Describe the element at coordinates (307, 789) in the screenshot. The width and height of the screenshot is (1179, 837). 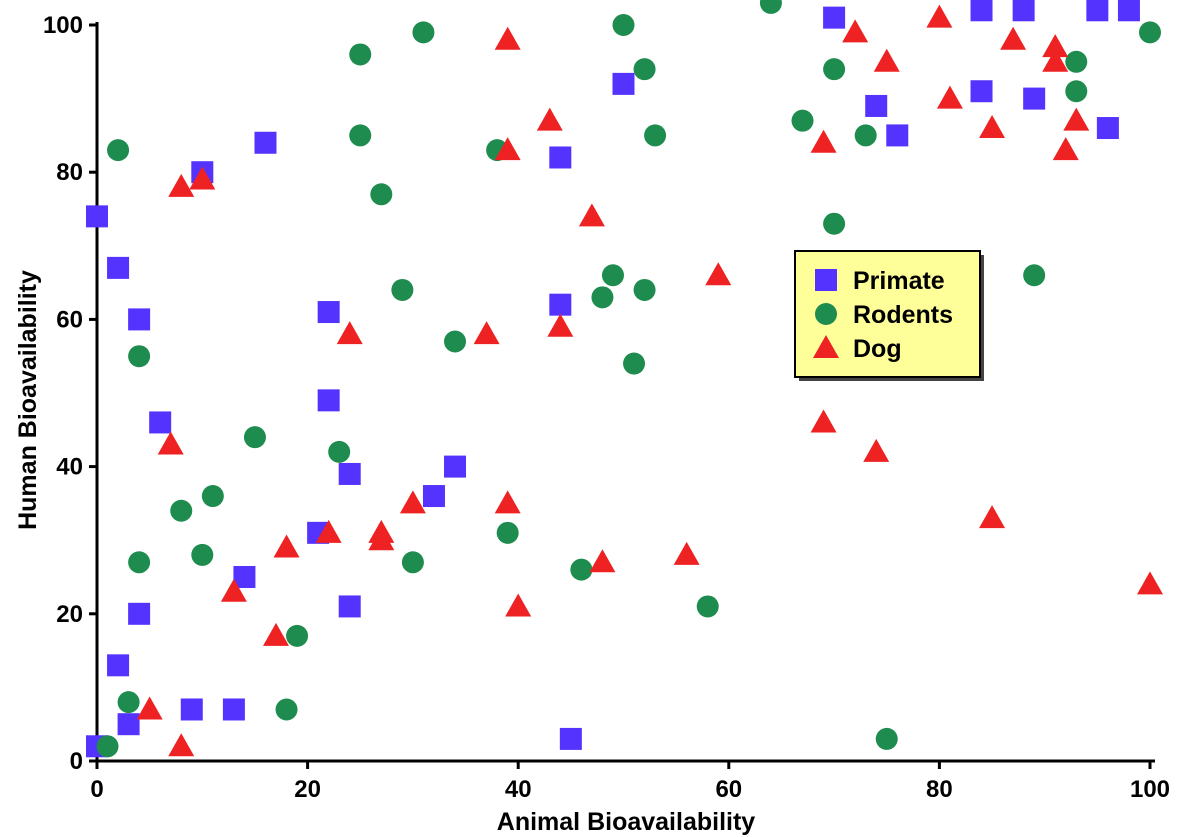
I see `x-tick-label: 20` at that location.